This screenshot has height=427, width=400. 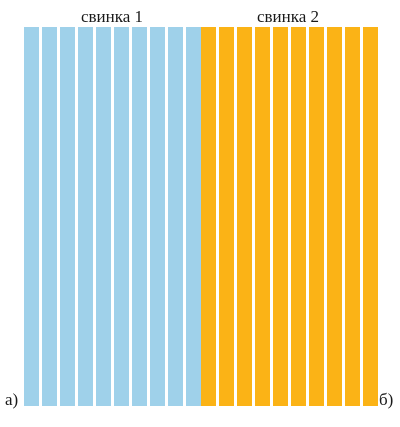 I want to click on group-label-piglet-1: свинка 1, so click(x=112, y=16).